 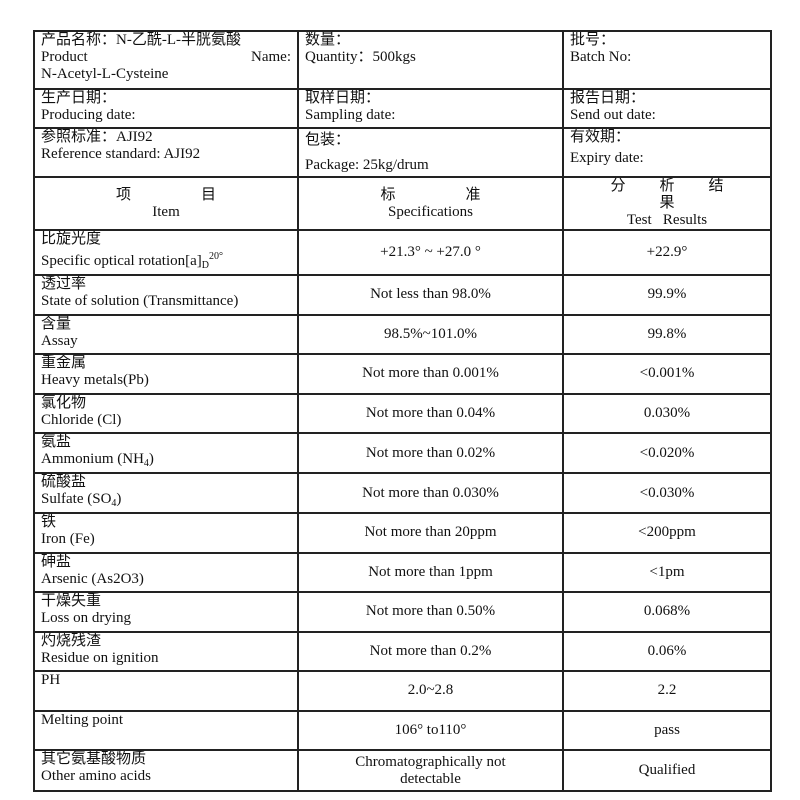 I want to click on item-cell: Melting point, so click(x=166, y=730).